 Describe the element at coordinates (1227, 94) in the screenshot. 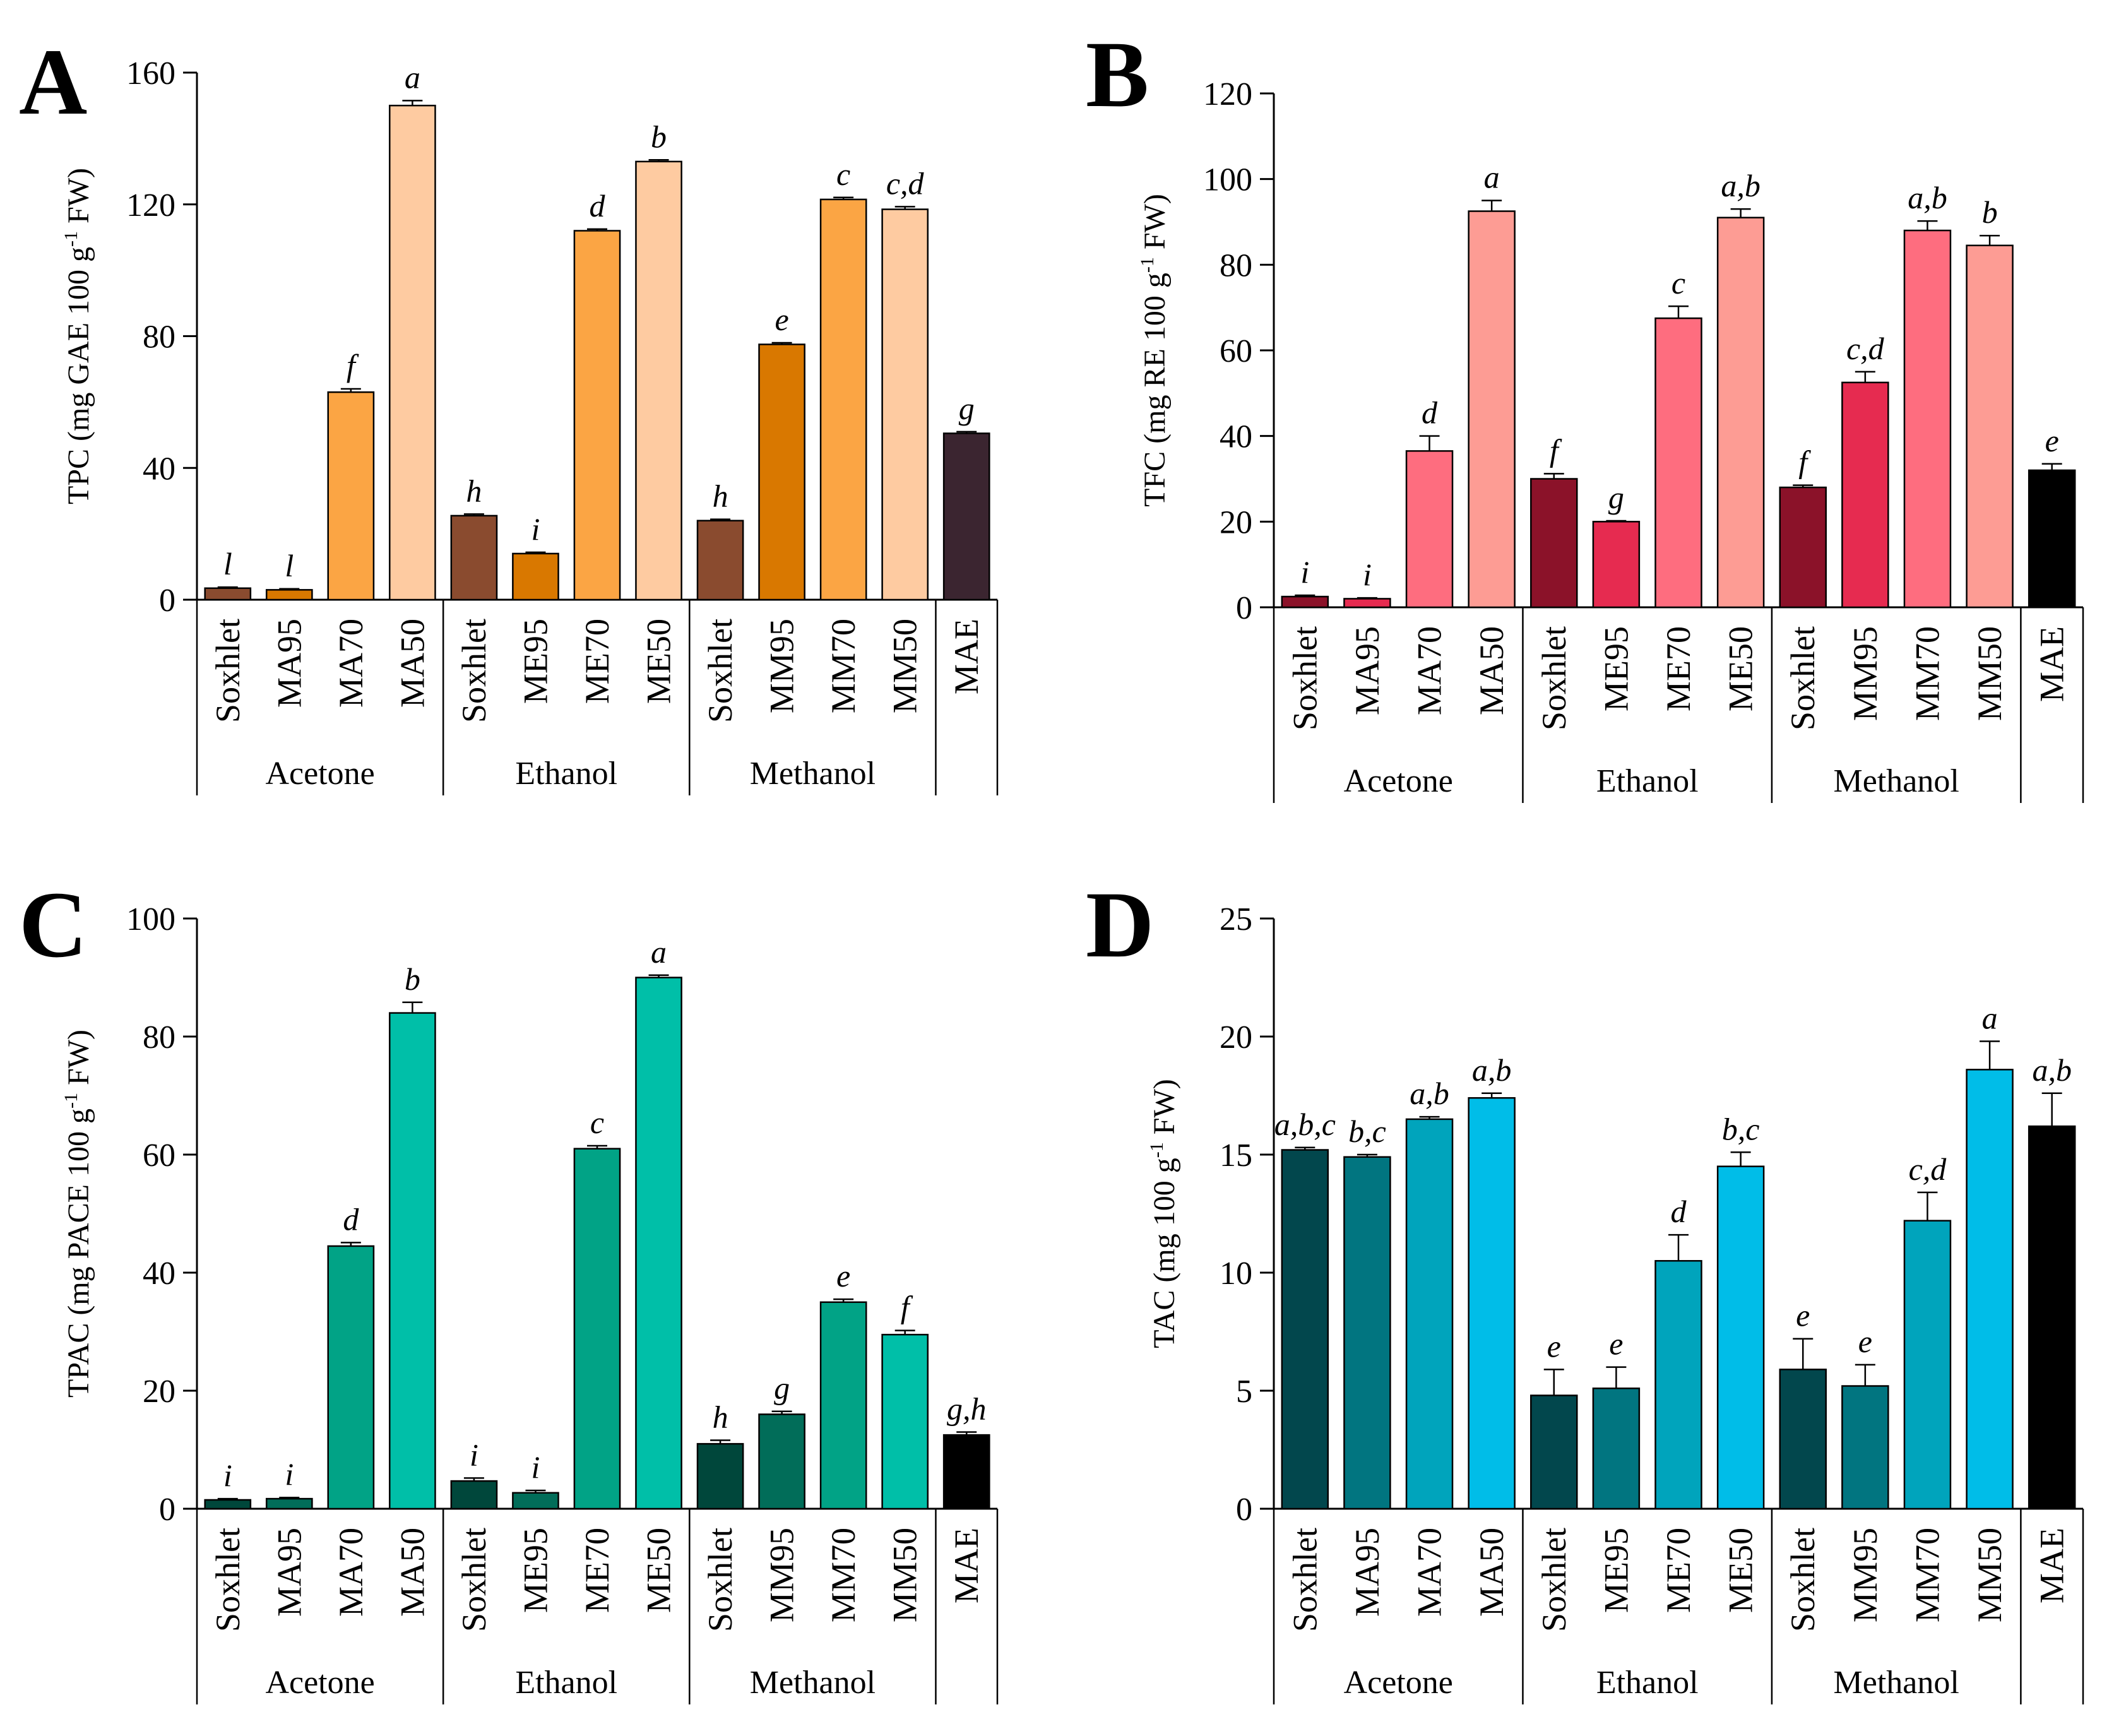

I see `y-tick-label: 120` at that location.